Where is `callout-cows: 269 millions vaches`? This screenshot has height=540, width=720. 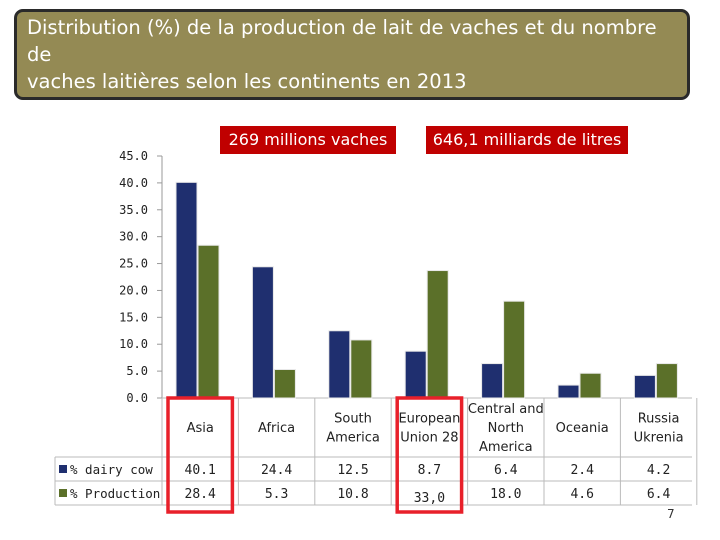
callout-cows: 269 millions vaches is located at coordinates (308, 140).